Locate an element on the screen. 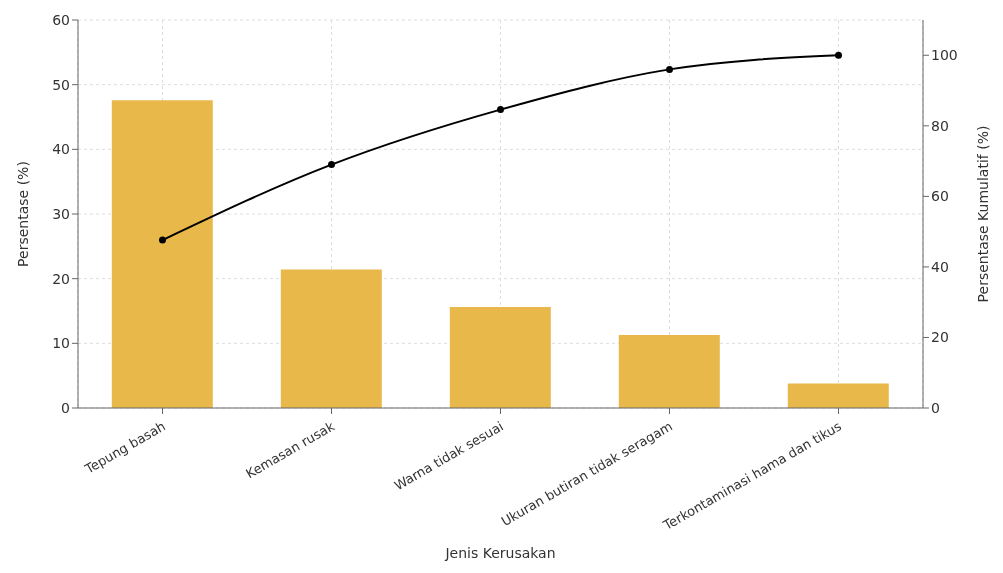 The image size is (1003, 573). y2-tick-label: 0 is located at coordinates (935, 407).